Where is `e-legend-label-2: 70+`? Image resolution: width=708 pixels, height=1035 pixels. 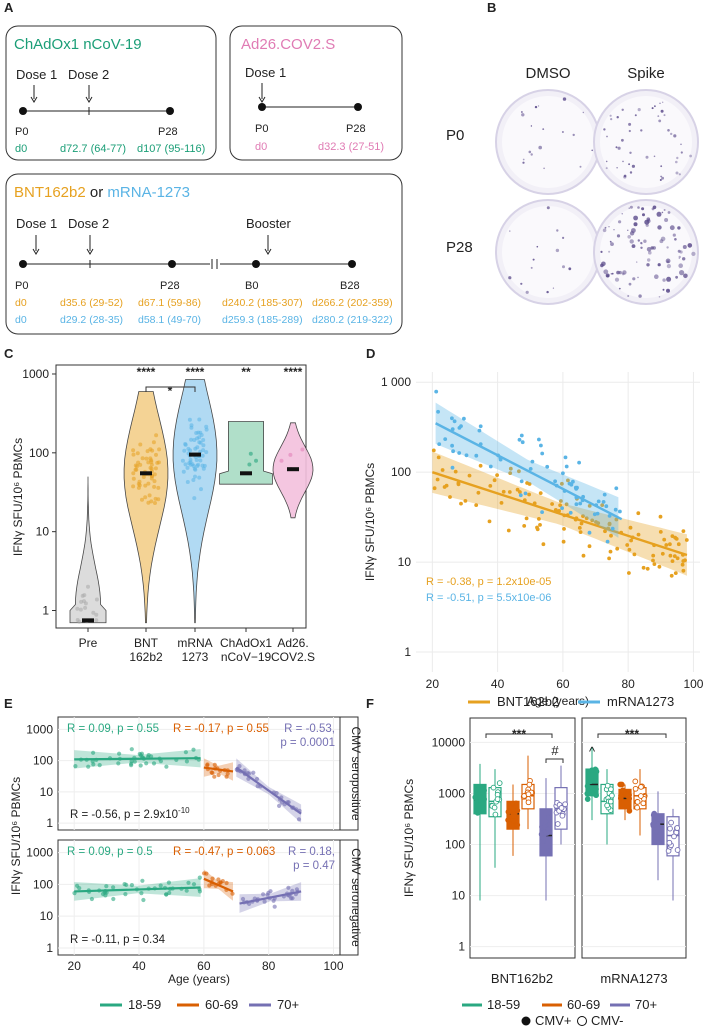
e-legend-label-2: 70+ is located at coordinates (288, 1004).